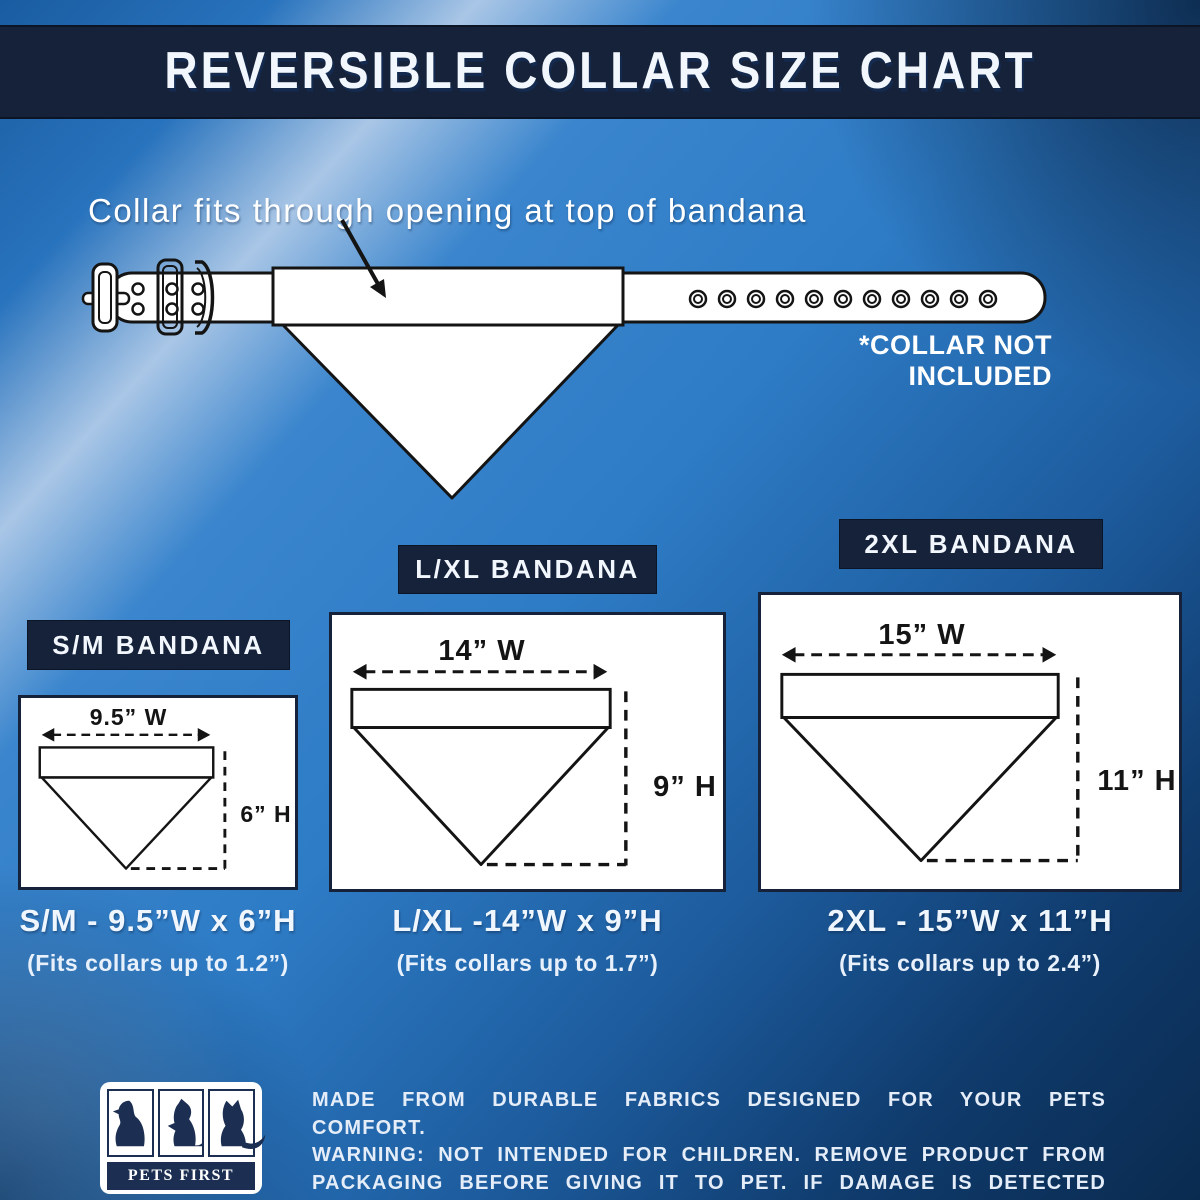 Image resolution: width=1200 pixels, height=1200 pixels. I want to click on lxl-panel: 14” W 9” H, so click(527, 752).